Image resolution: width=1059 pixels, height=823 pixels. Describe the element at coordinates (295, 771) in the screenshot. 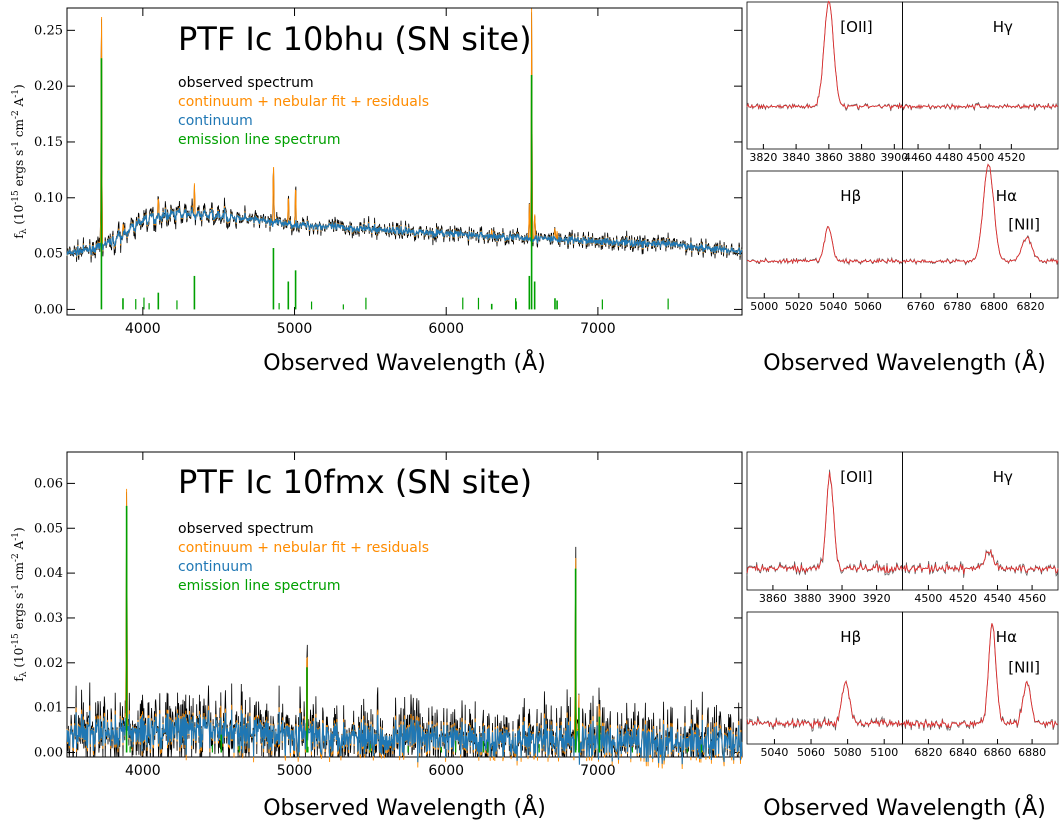

I see `x-tick-label: 5000` at that location.